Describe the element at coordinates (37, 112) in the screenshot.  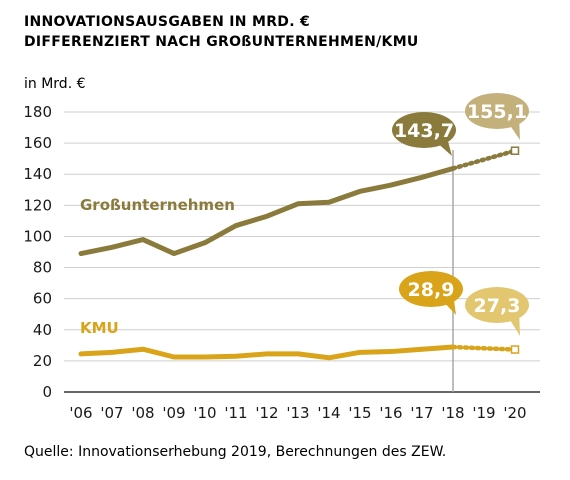
I see `y-tick-label: 180` at that location.